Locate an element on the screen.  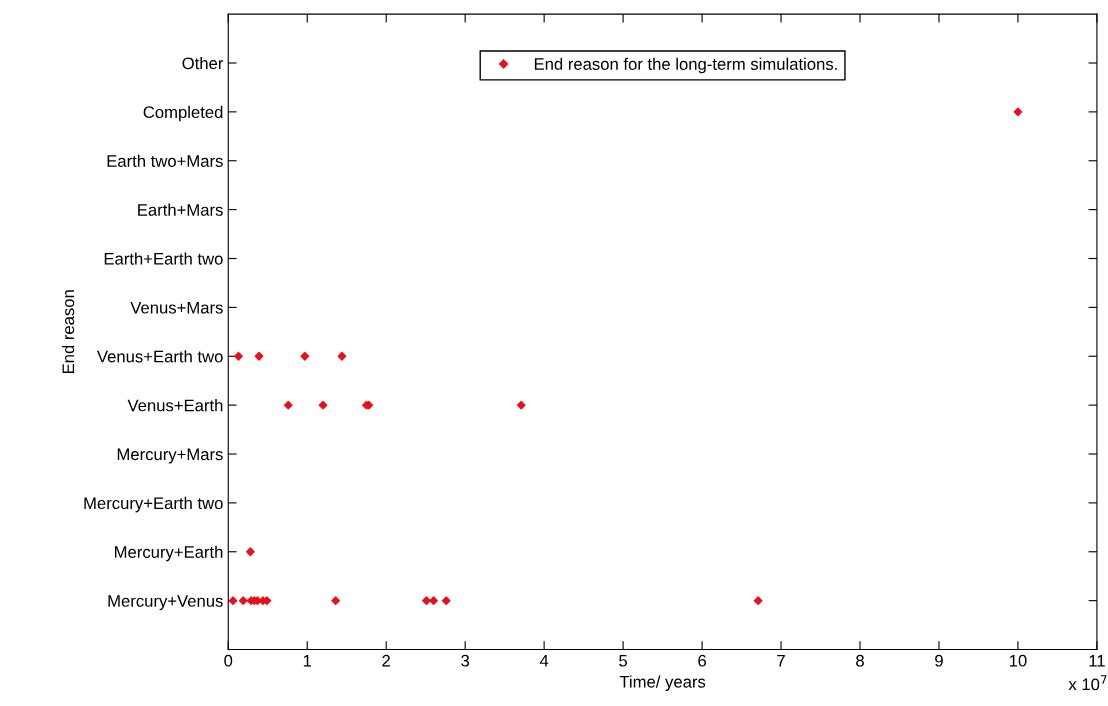
y-tick-label: Mercury+Mars is located at coordinates (170, 456).